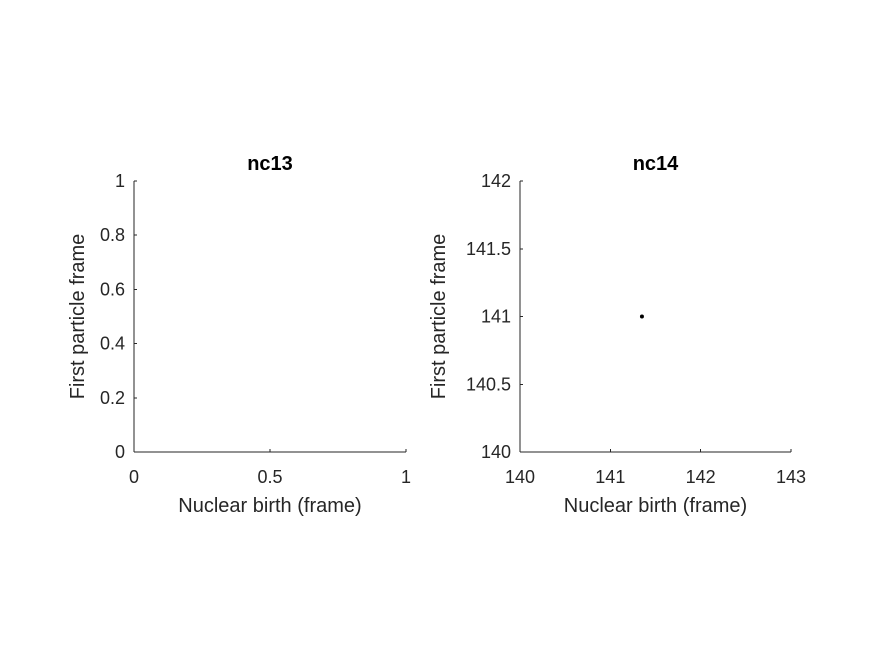 This screenshot has width=875, height=656. I want to click on x-tick-label: 1, so click(406, 477).